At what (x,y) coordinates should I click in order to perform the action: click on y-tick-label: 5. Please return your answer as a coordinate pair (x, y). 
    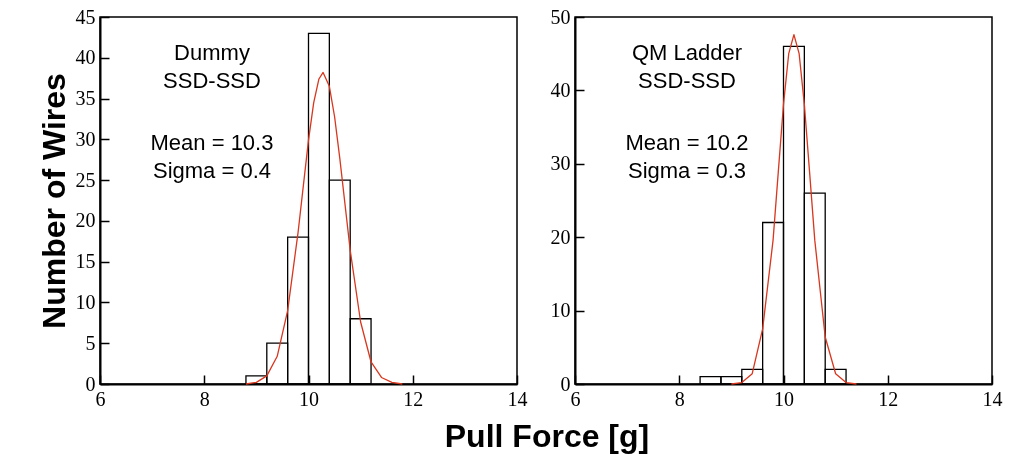
    Looking at the image, I should click on (90, 342).